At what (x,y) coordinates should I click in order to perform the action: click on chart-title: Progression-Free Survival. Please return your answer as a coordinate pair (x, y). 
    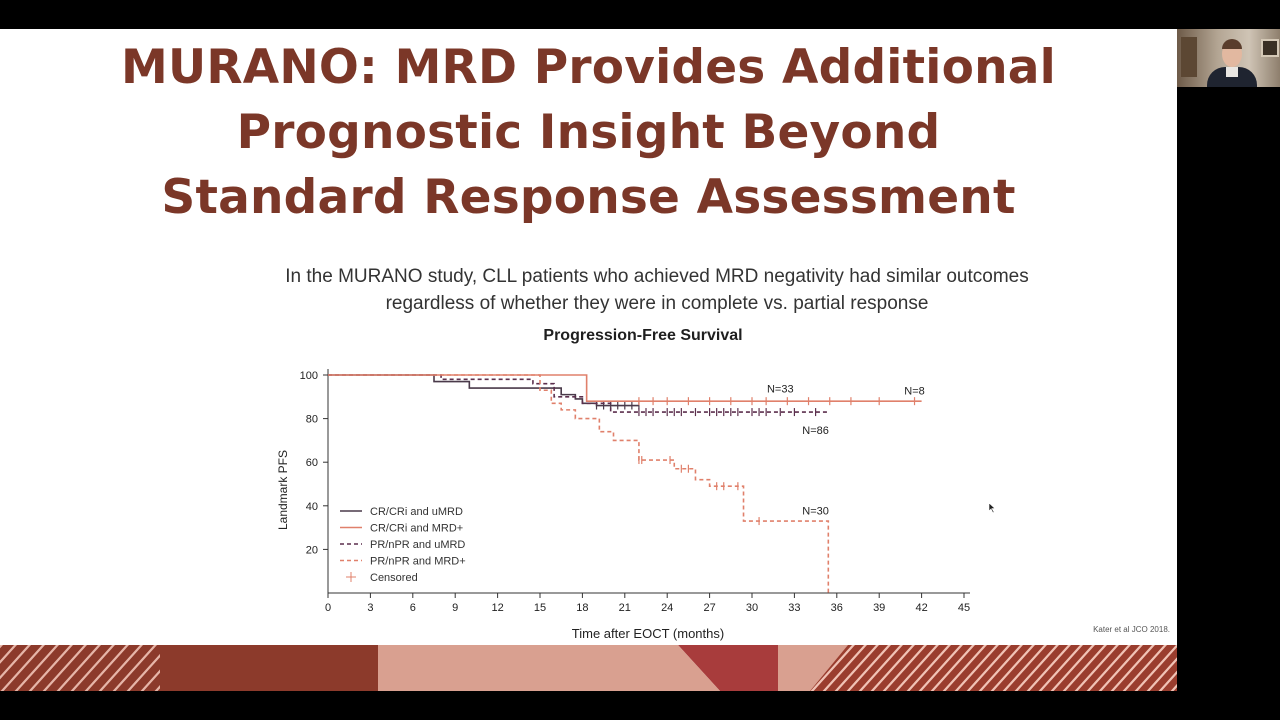
    Looking at the image, I should click on (643, 335).